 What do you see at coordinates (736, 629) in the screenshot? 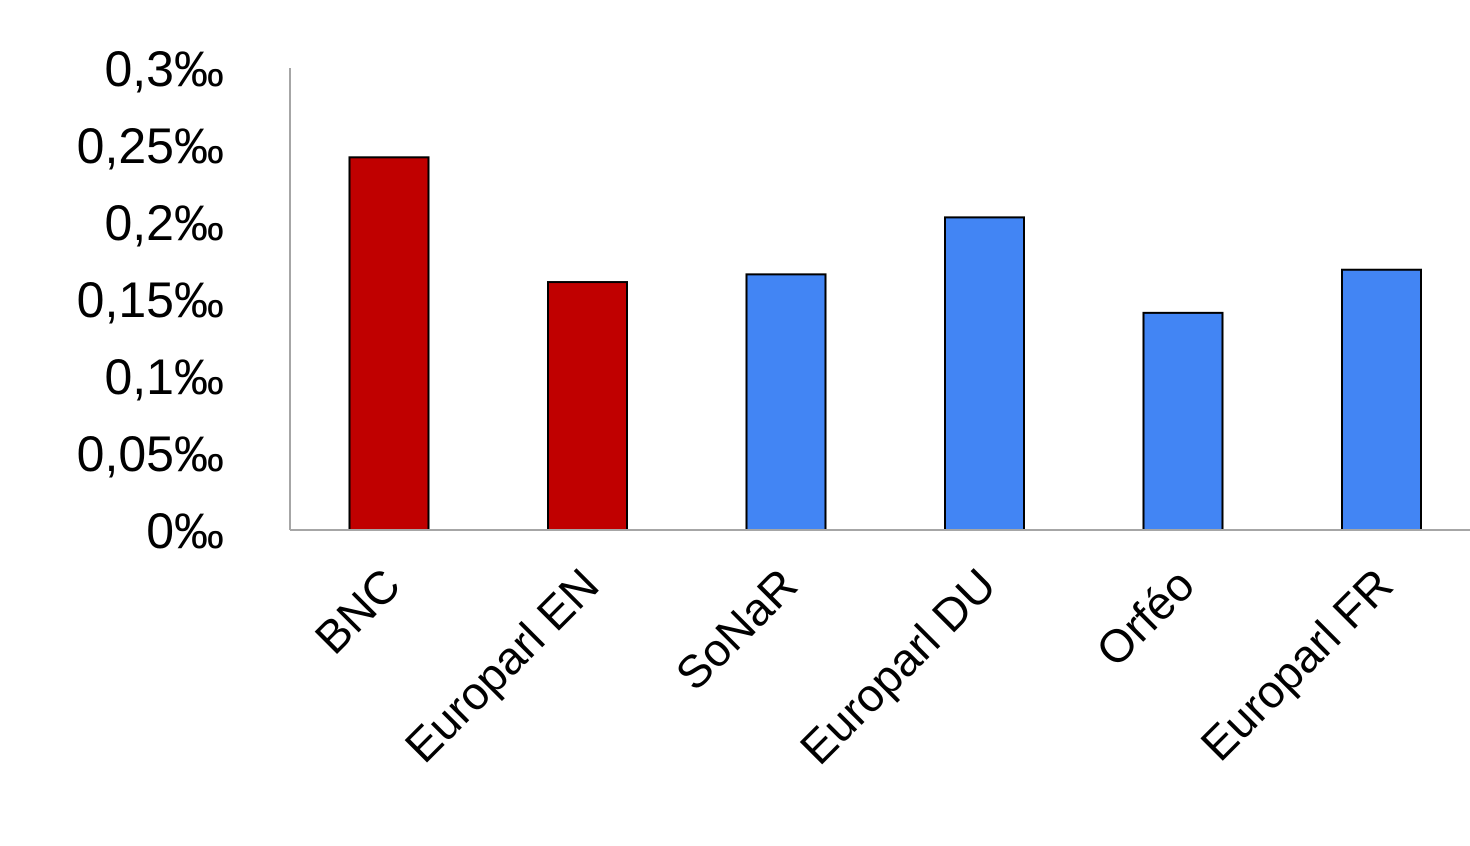
I see `x-tick-label: SoNaR` at bounding box center [736, 629].